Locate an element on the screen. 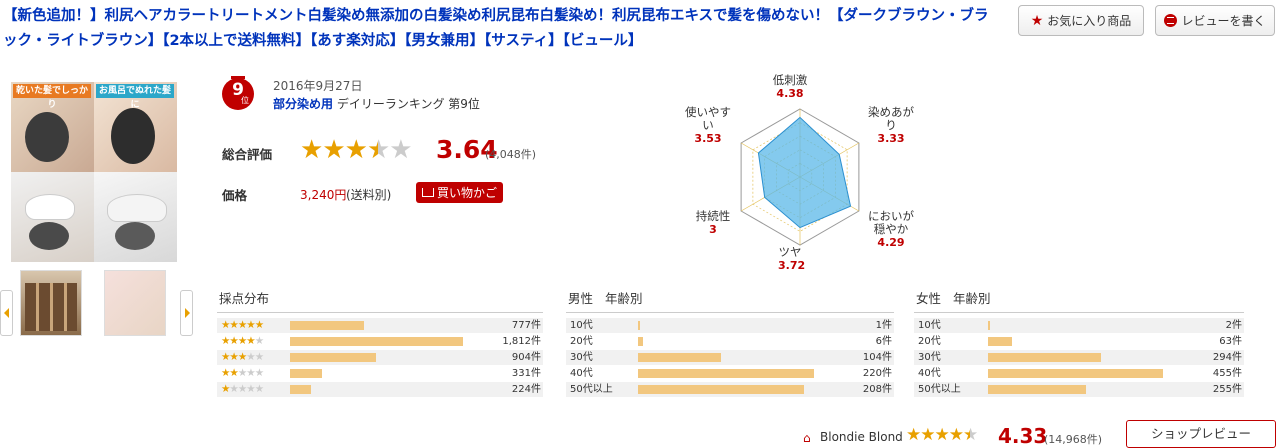 The height and width of the screenshot is (448, 1286). cart-icon is located at coordinates (427, 192).